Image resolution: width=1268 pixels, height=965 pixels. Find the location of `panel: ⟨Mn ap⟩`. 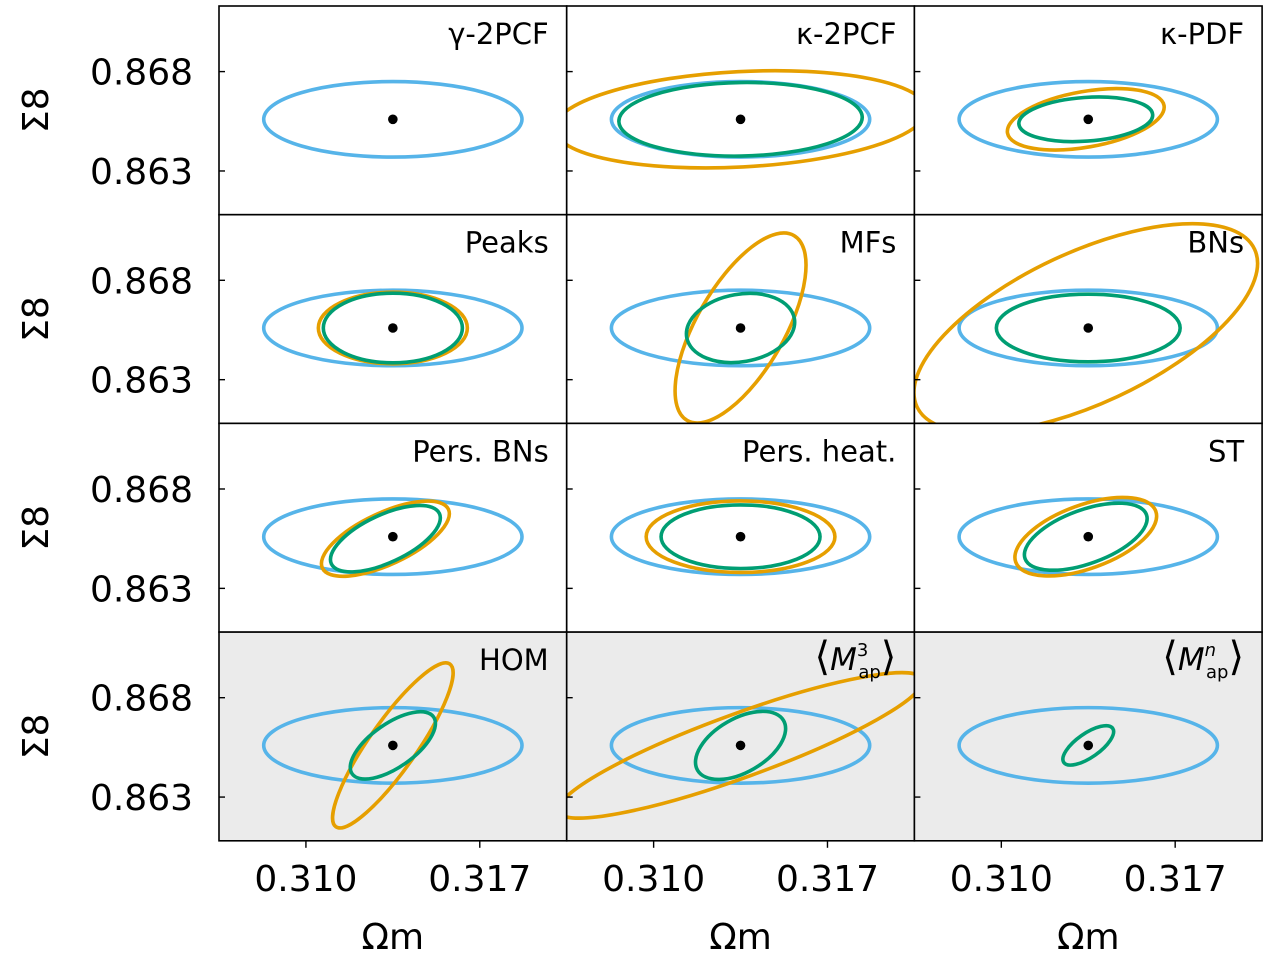

panel: ⟨Mn ap⟩ is located at coordinates (1088, 739).